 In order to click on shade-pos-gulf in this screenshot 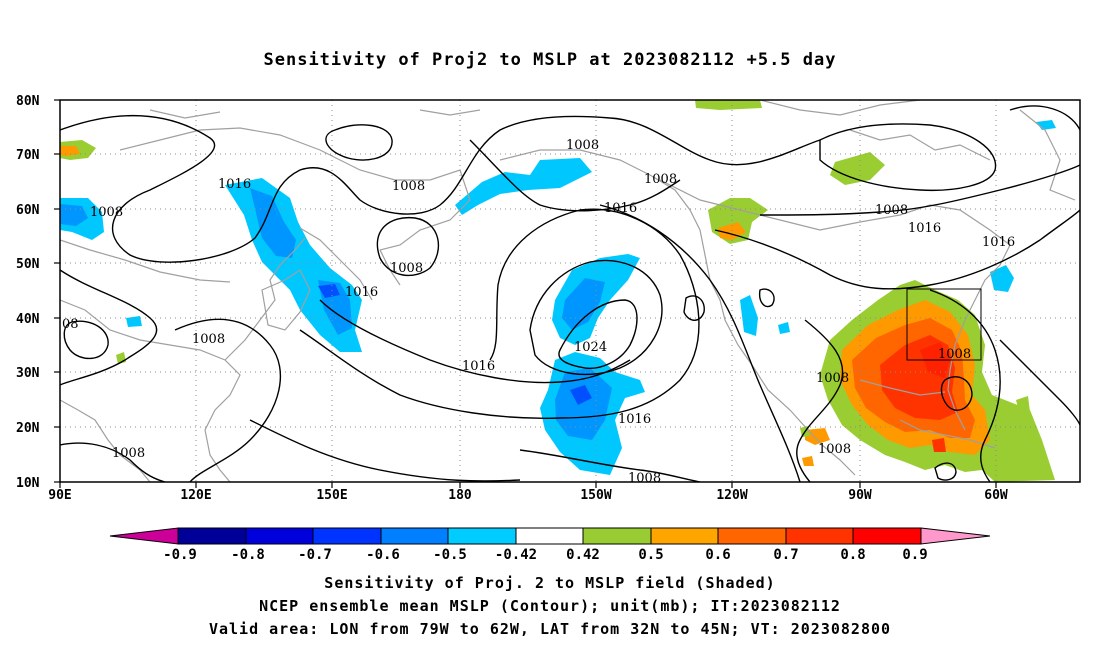, I will do `click(817, 436)`.